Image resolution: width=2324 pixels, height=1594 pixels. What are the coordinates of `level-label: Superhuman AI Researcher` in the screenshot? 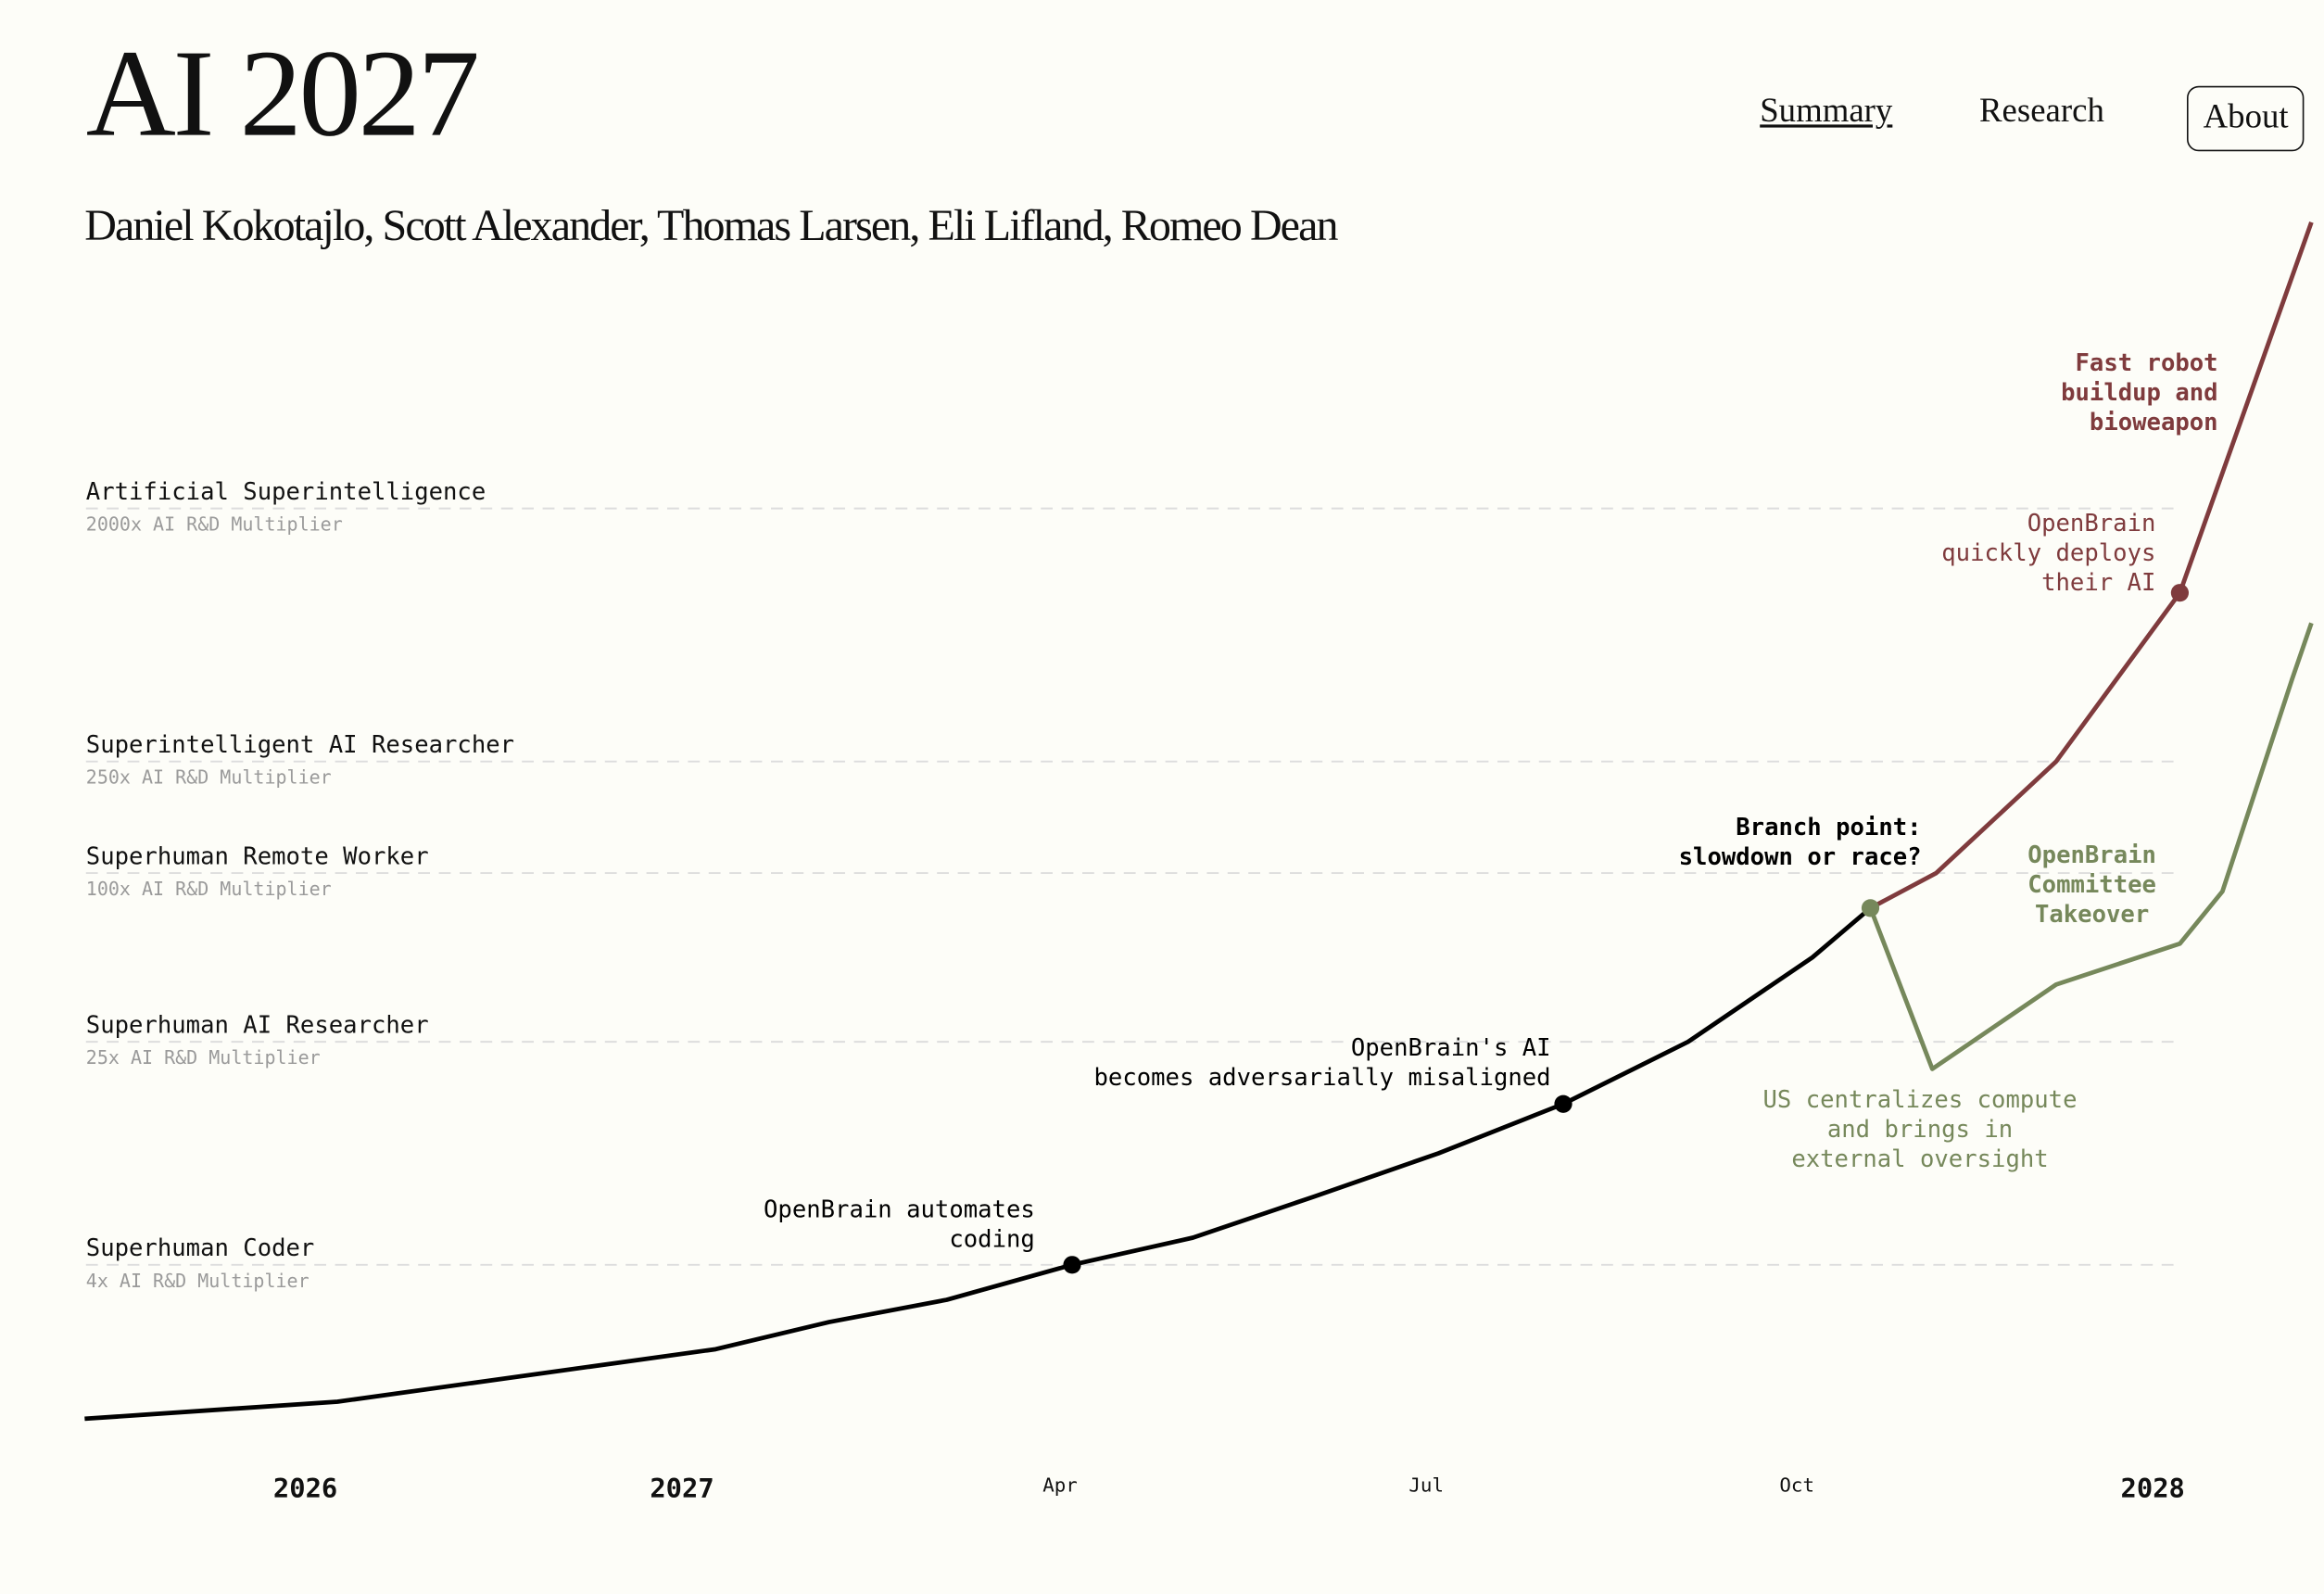 It's located at (257, 1026).